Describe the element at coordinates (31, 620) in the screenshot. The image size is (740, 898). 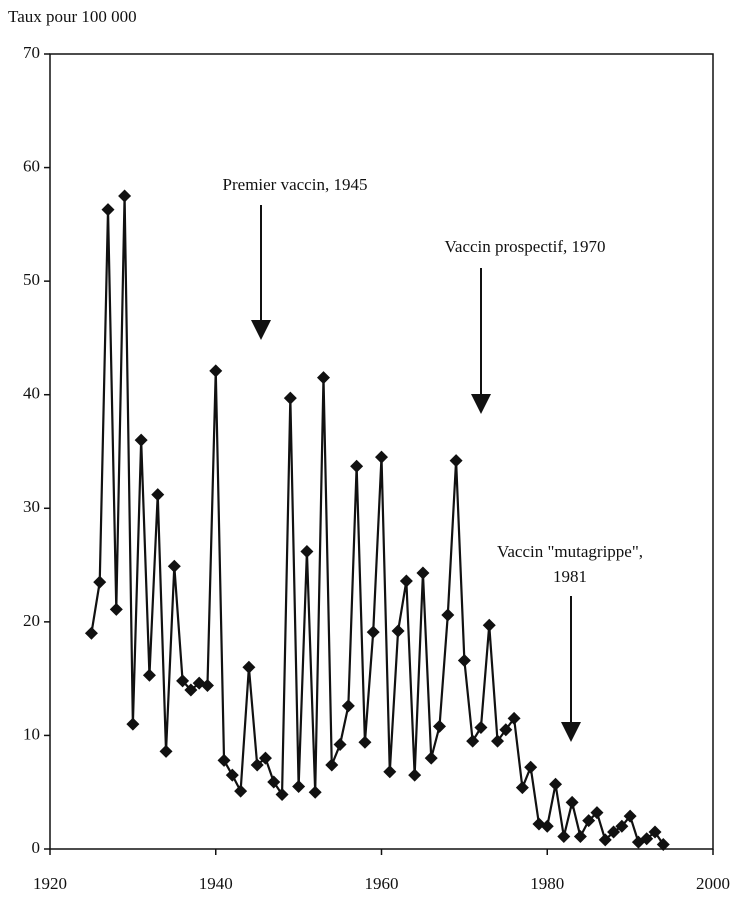
I see `y-tick-label: 20` at that location.